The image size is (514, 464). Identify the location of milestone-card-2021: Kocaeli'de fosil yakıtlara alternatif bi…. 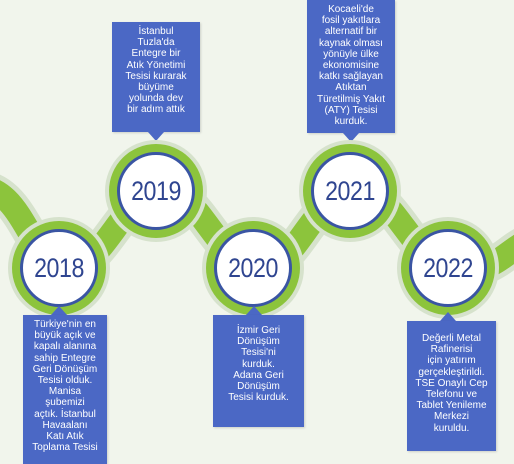
(351, 66).